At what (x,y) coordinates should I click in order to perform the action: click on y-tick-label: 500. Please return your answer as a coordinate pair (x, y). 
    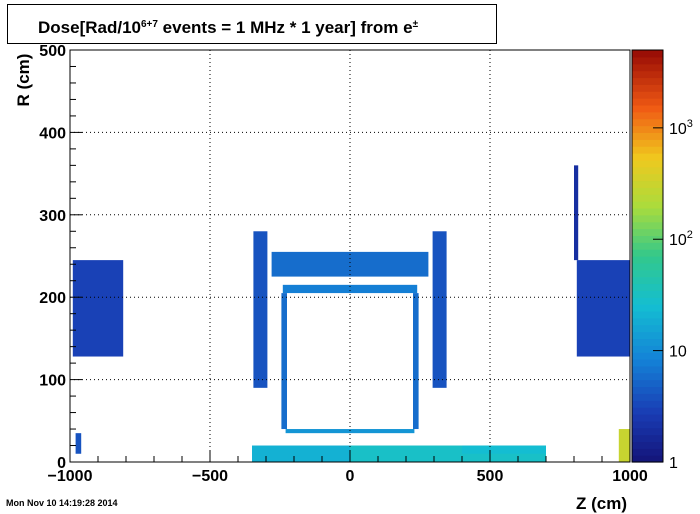
    Looking at the image, I should click on (52, 51).